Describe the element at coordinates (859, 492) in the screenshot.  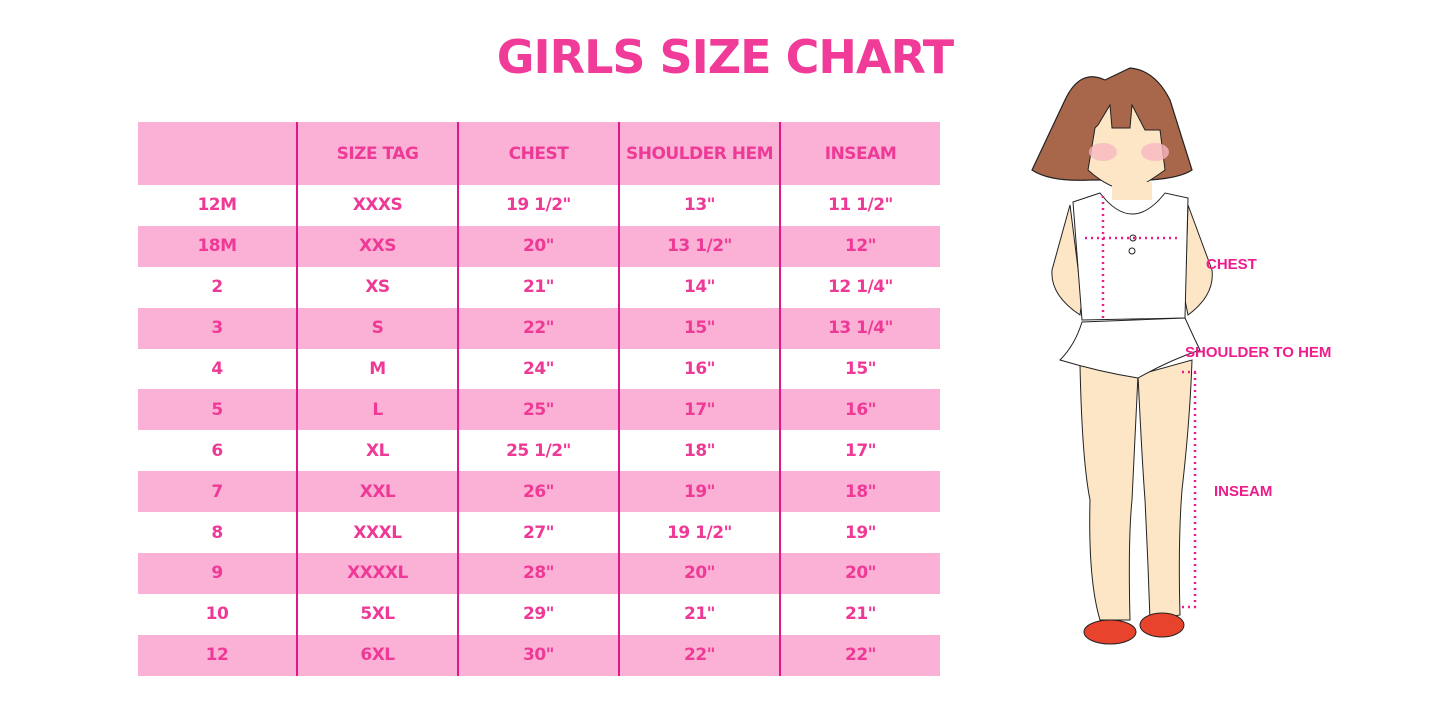
I see `inseam-cell: 18"` at that location.